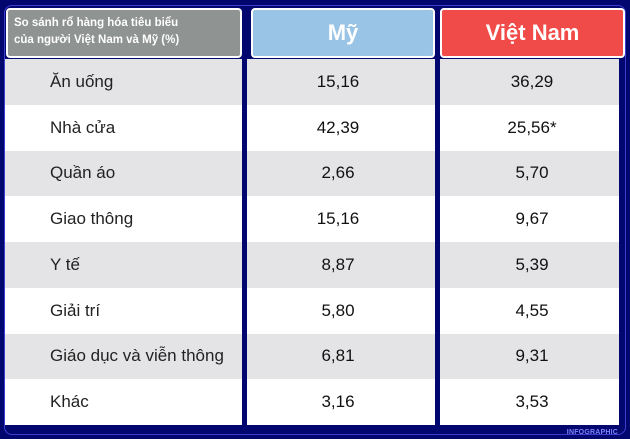  What do you see at coordinates (532, 310) in the screenshot?
I see `value-vietnam: 4,55` at bounding box center [532, 310].